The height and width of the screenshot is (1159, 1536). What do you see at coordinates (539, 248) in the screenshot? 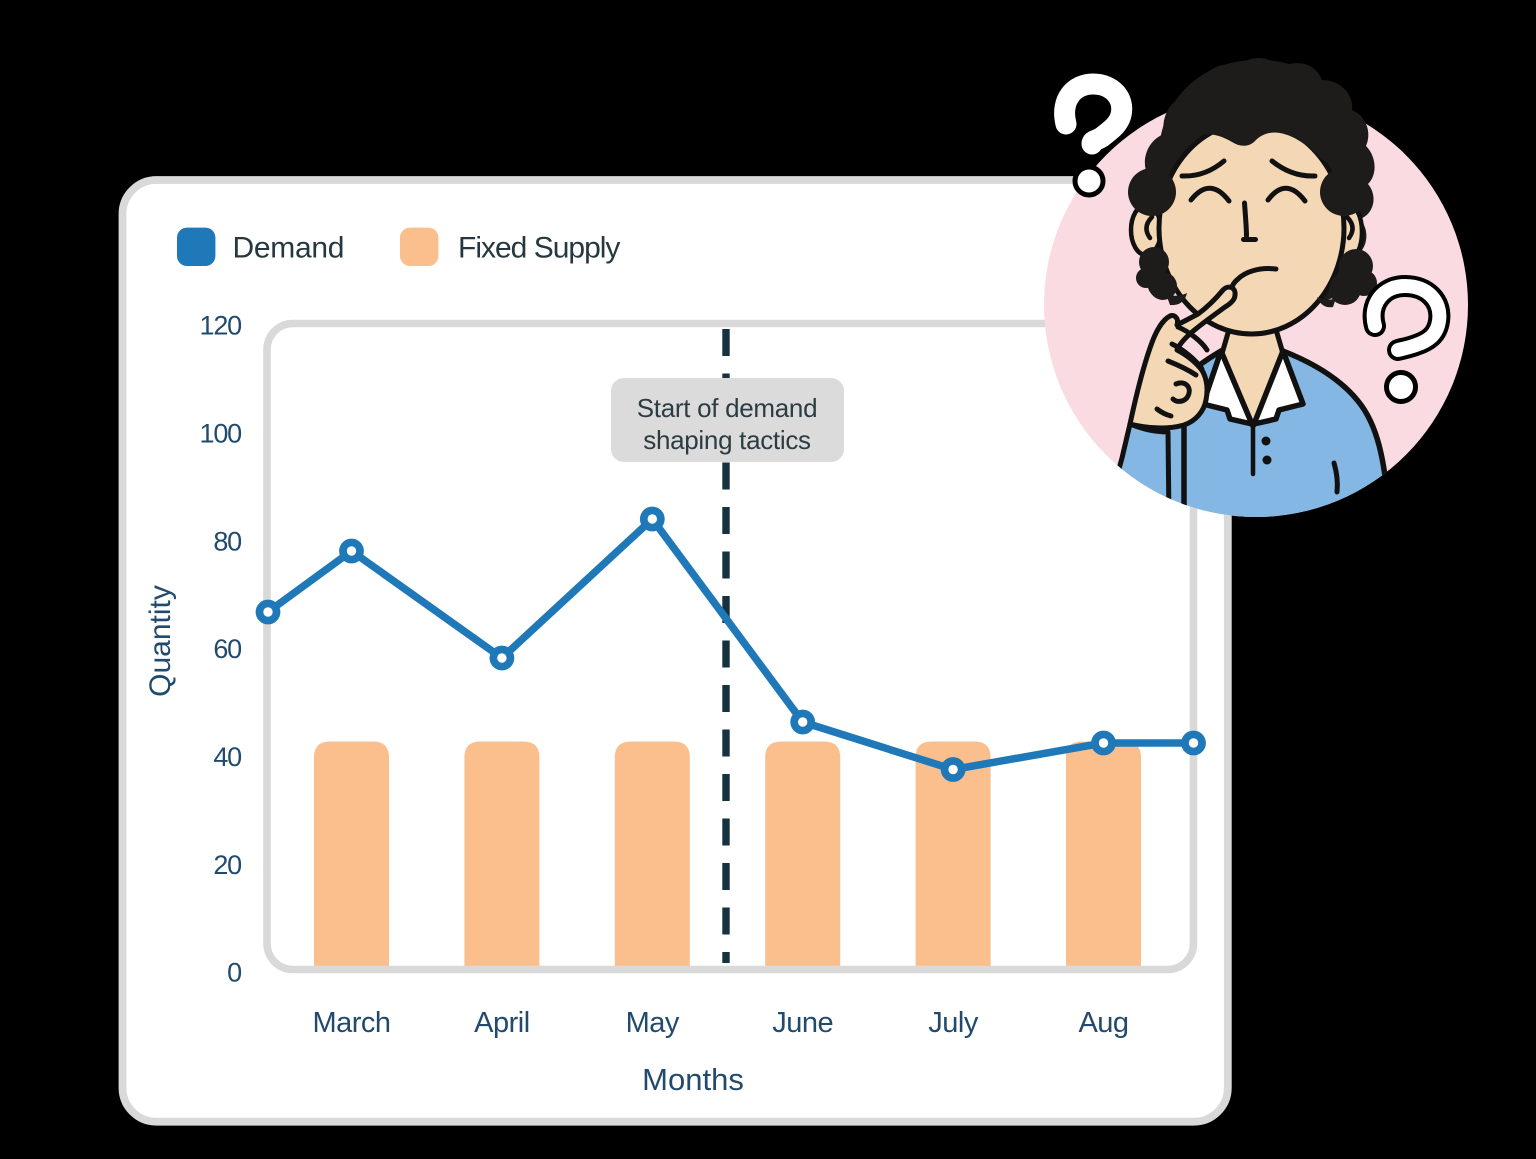
I see `svg-text: Fixed Supply` at bounding box center [539, 248].